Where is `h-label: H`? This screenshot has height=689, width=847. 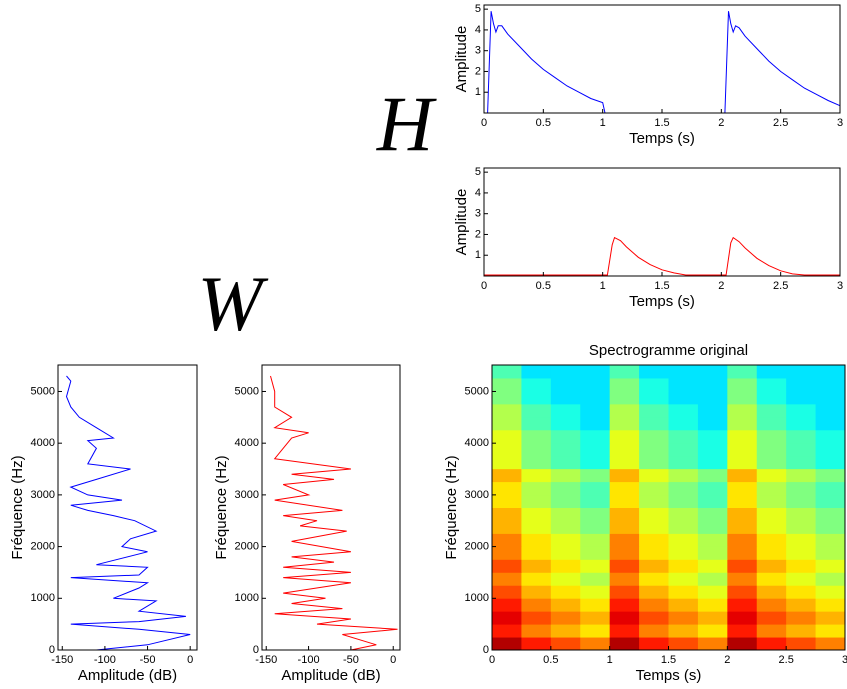
h-label: H is located at coordinates (406, 123).